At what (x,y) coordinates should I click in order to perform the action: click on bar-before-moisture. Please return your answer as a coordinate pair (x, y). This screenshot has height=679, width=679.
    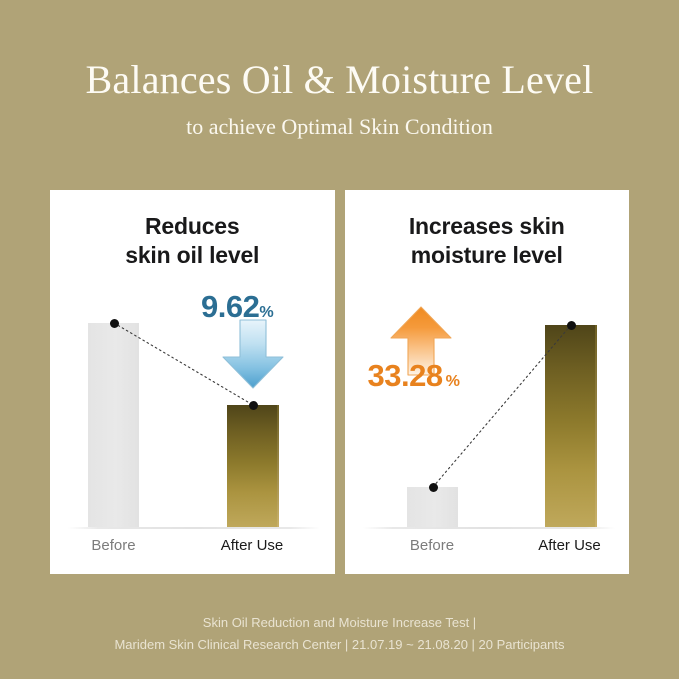
    Looking at the image, I should click on (432, 507).